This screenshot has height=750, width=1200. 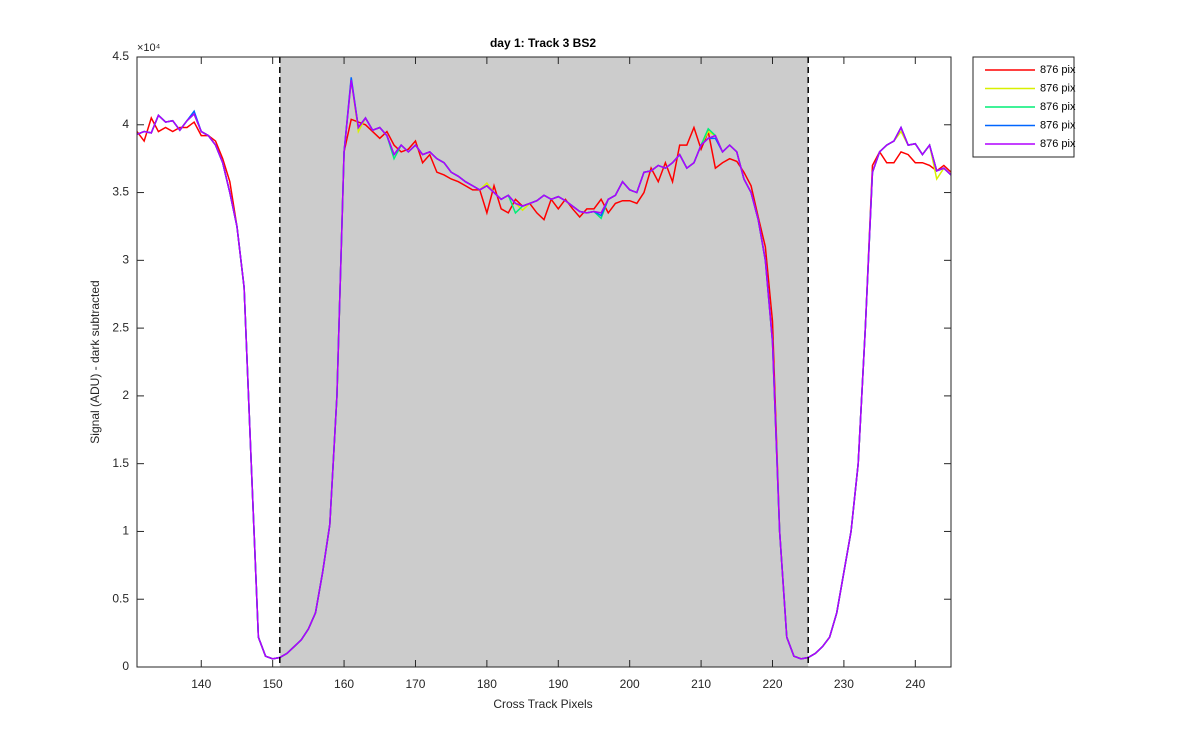 I want to click on chart-title: day 1: Track 3 BS2, so click(x=543, y=43).